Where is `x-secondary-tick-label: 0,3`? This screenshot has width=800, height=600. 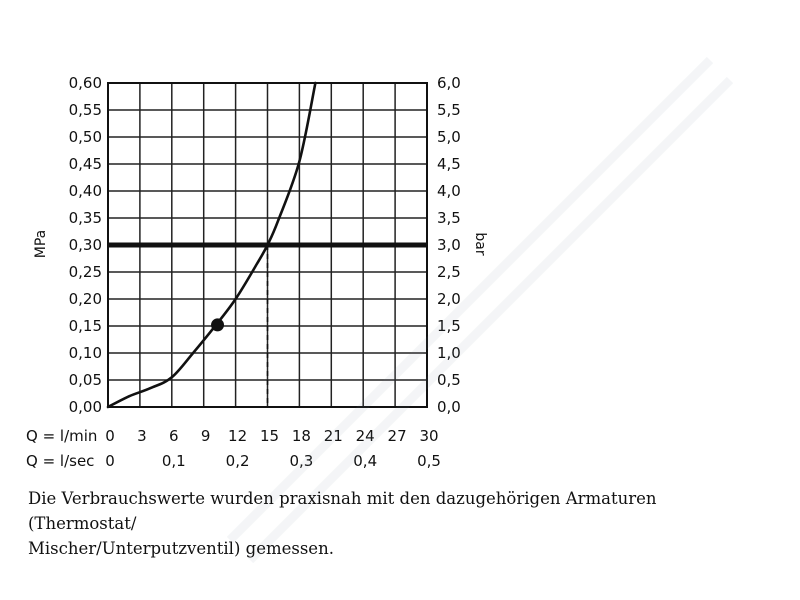
x-secondary-tick-label: 0,3 is located at coordinates (301, 461).